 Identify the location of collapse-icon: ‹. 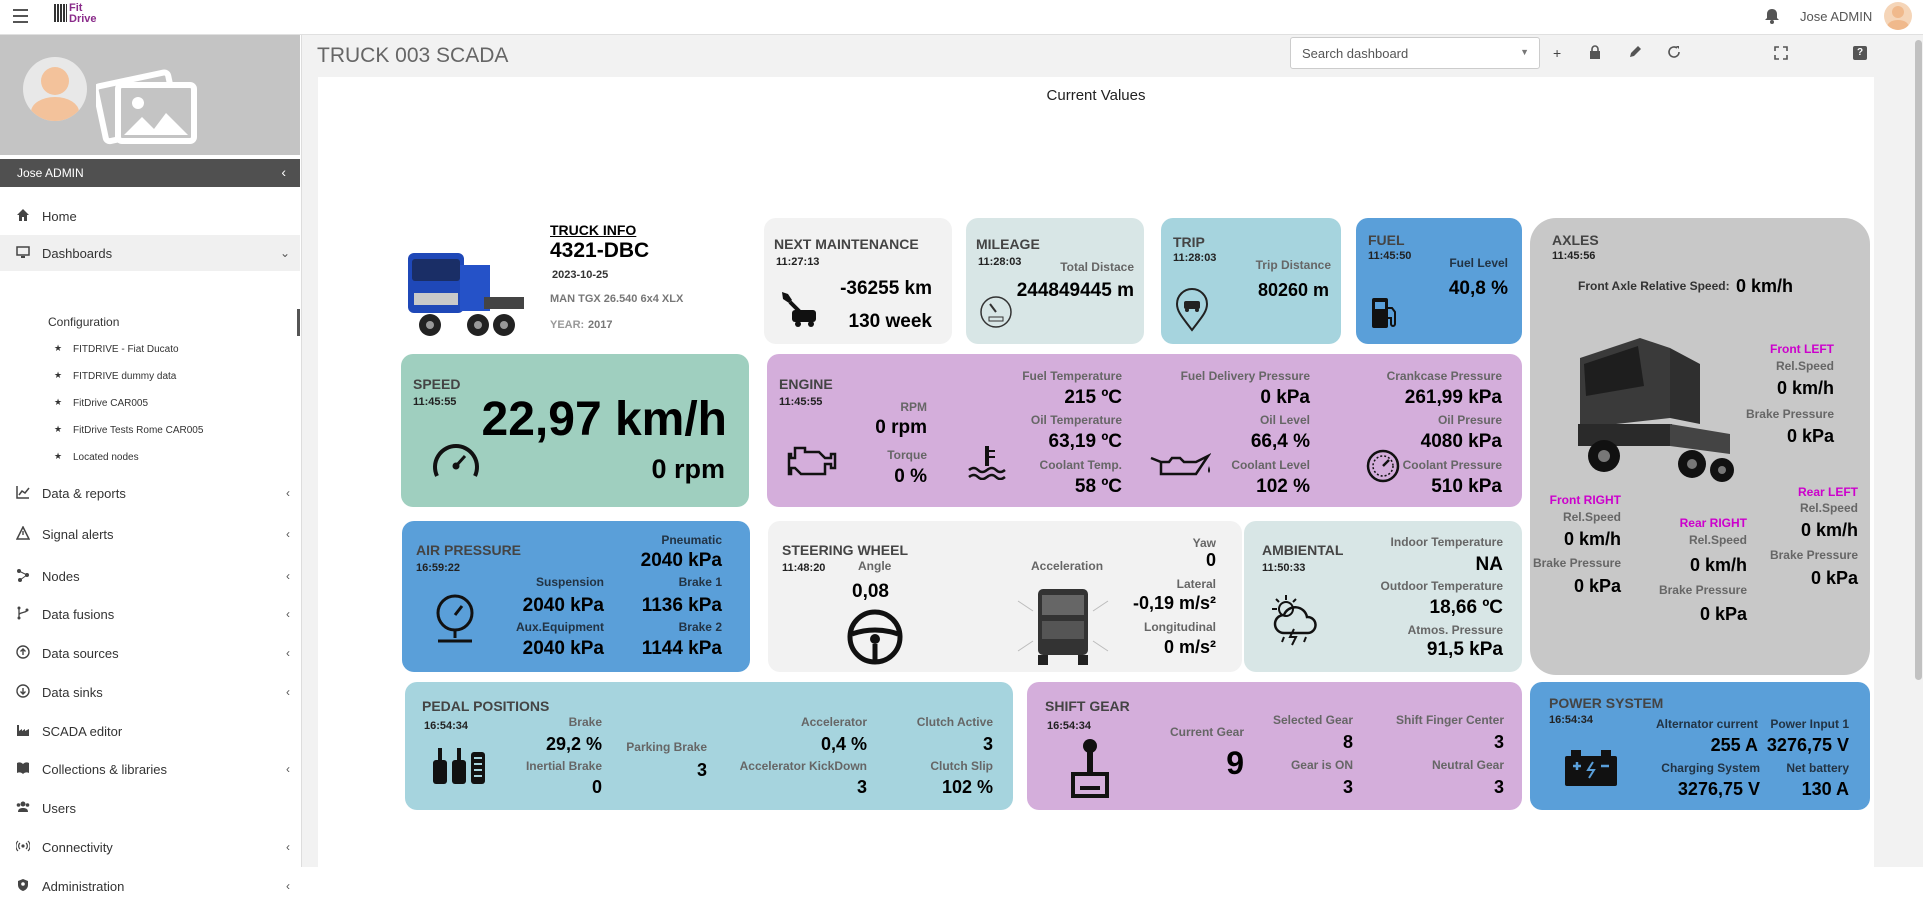
(283, 172).